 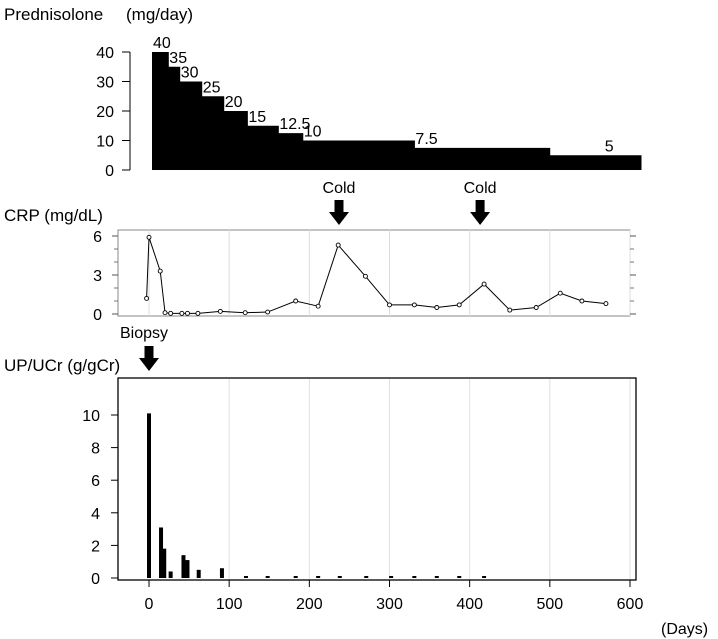 I want to click on upucr-annotations: Biopsy, so click(x=144, y=348).